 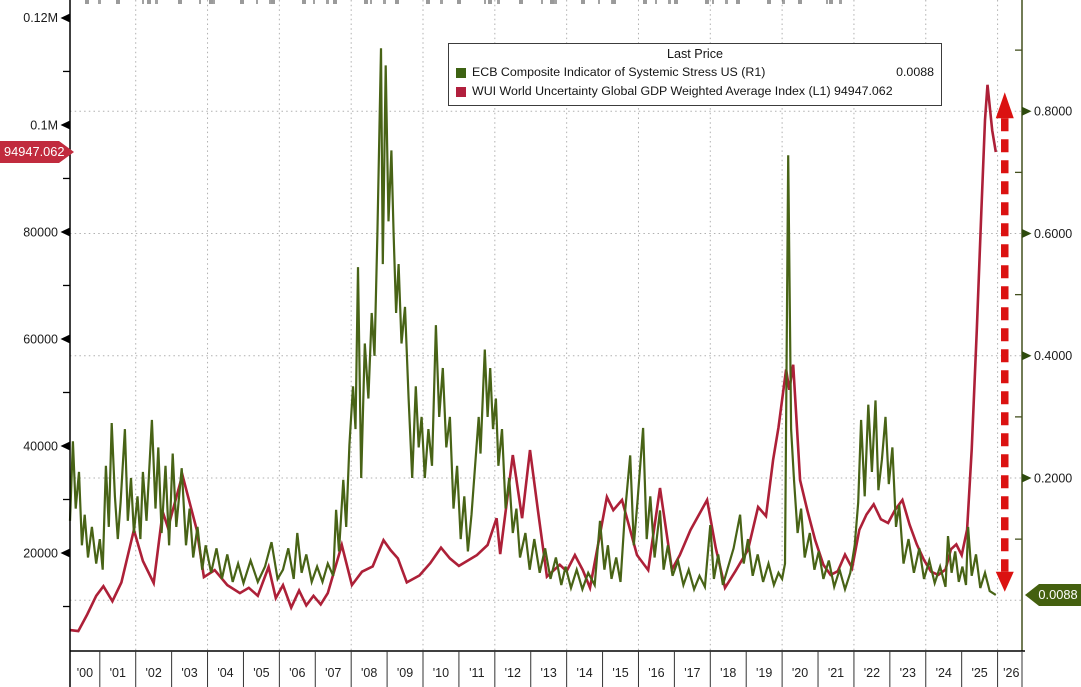 What do you see at coordinates (44, 125) in the screenshot?
I see `svg-text: 0.1M` at bounding box center [44, 125].